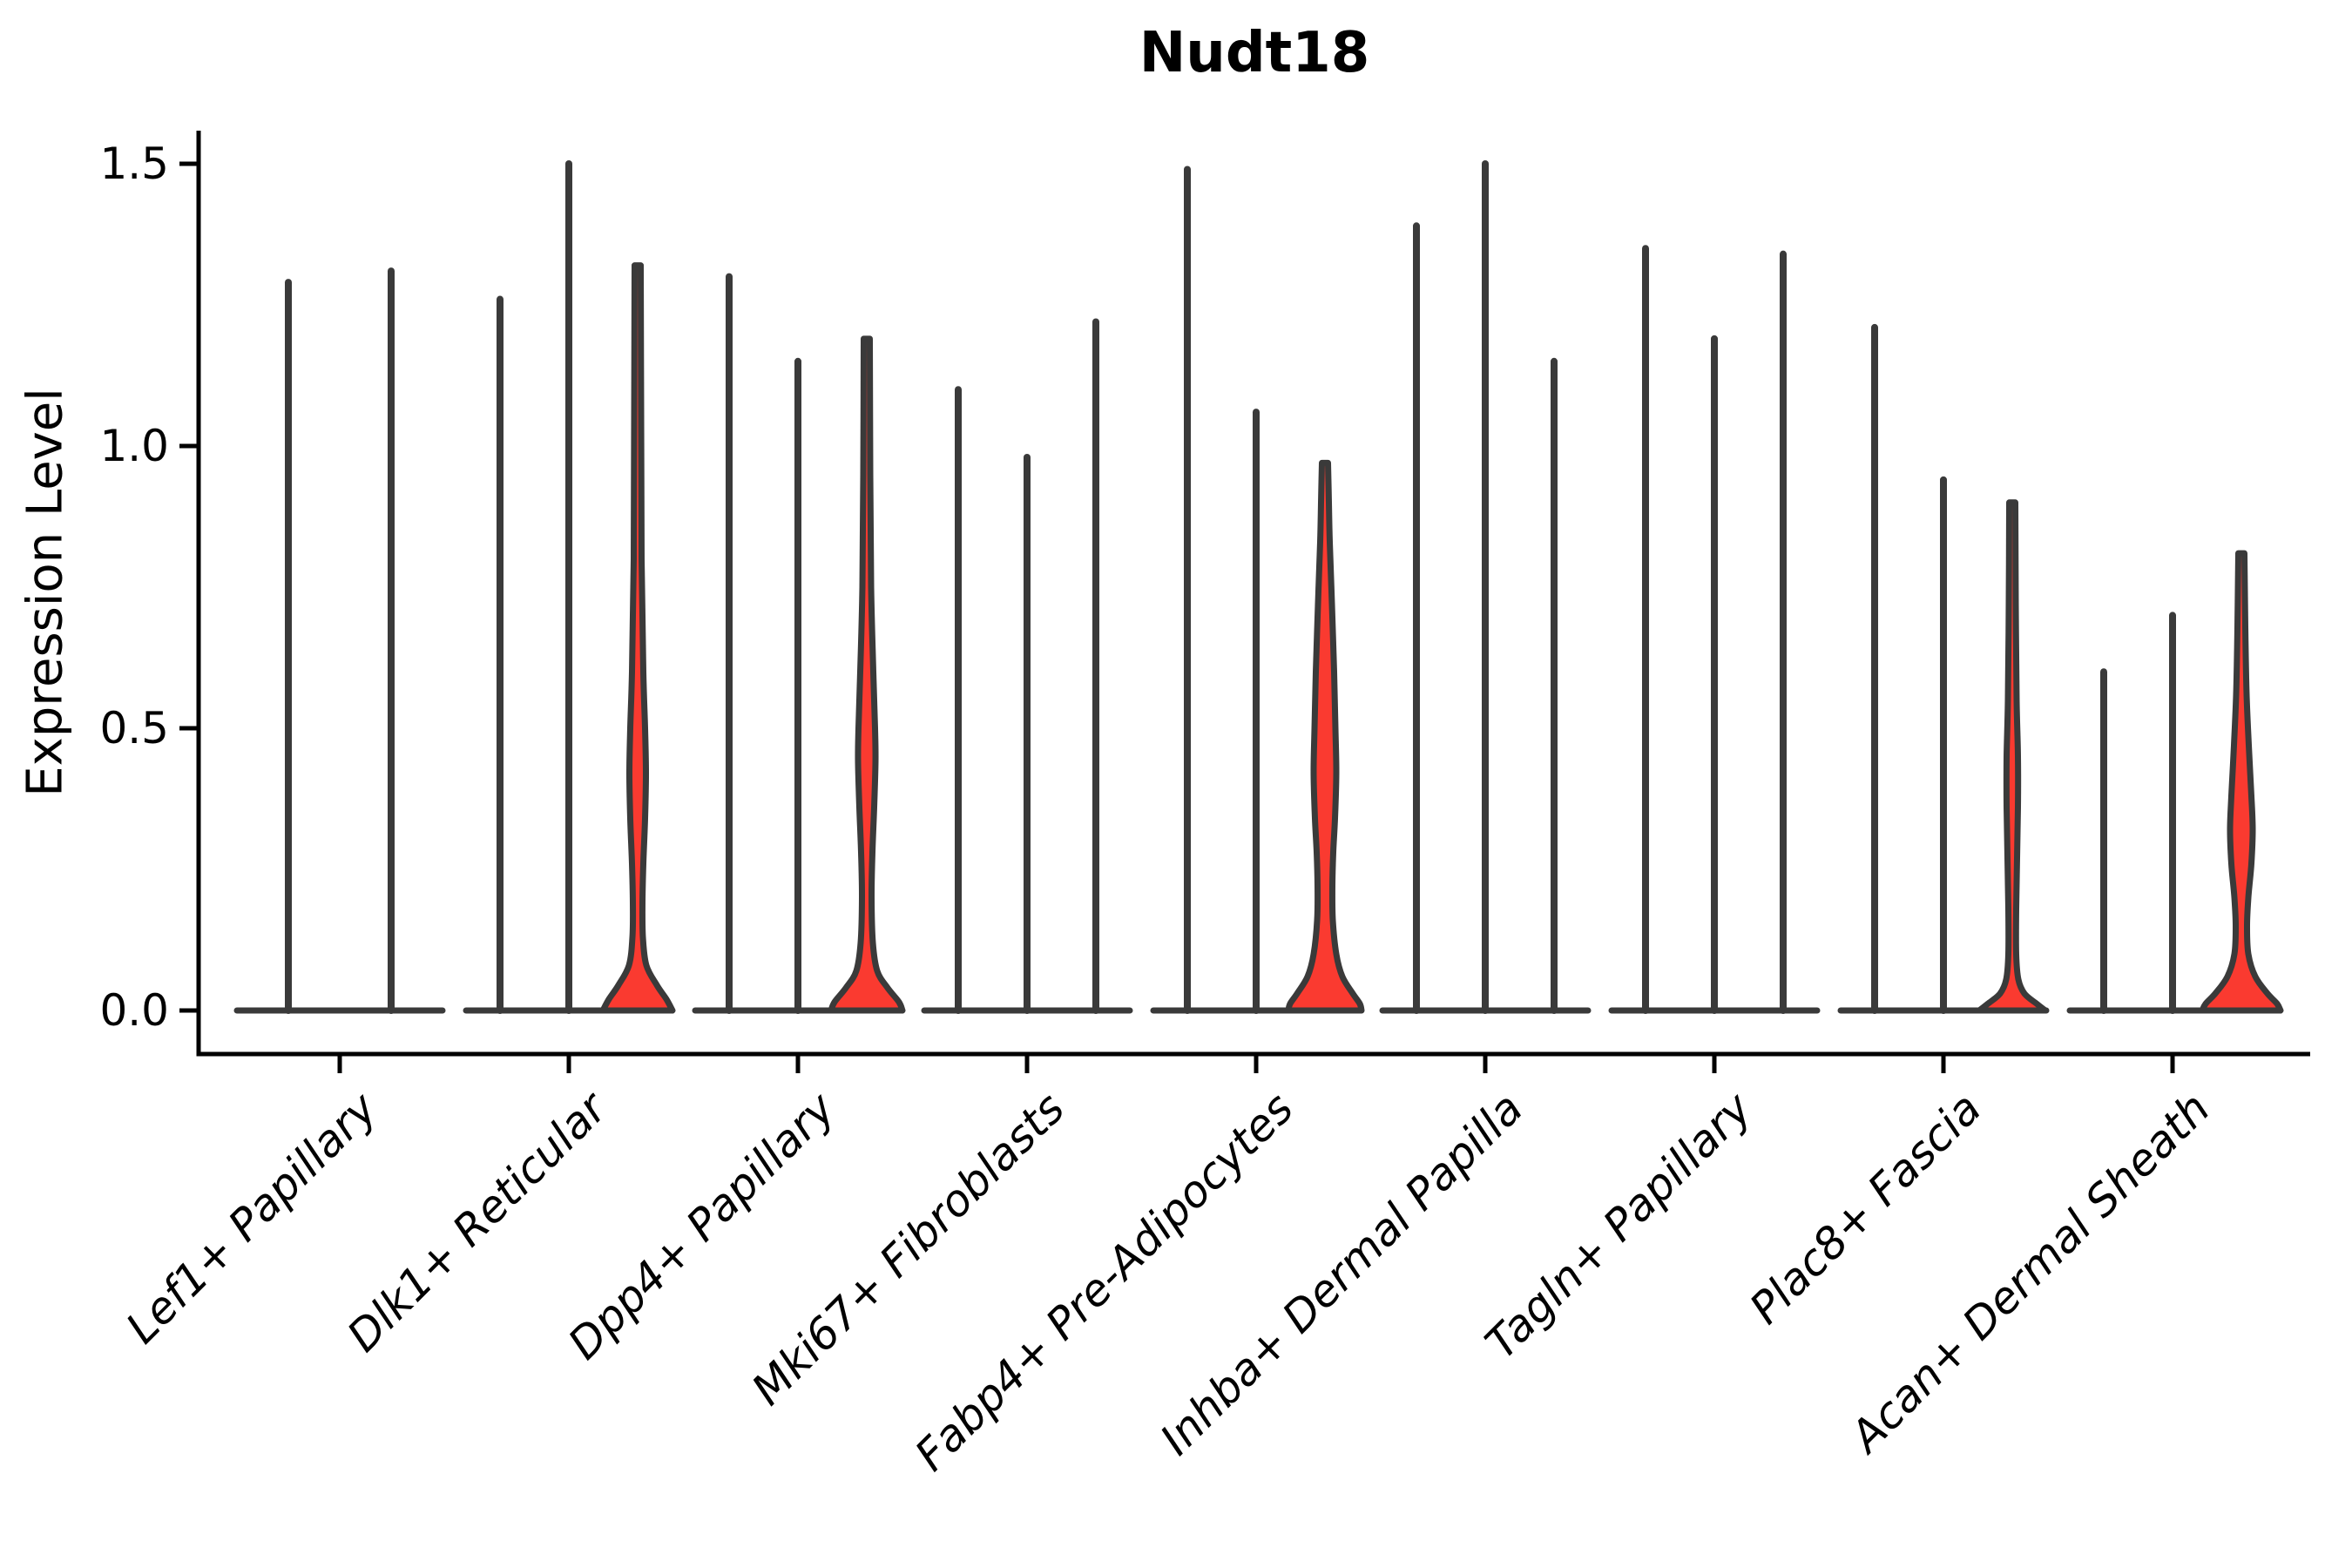 The image size is (2352, 1568). What do you see at coordinates (134, 446) in the screenshot?
I see `y-tick-label: 1.0` at bounding box center [134, 446].